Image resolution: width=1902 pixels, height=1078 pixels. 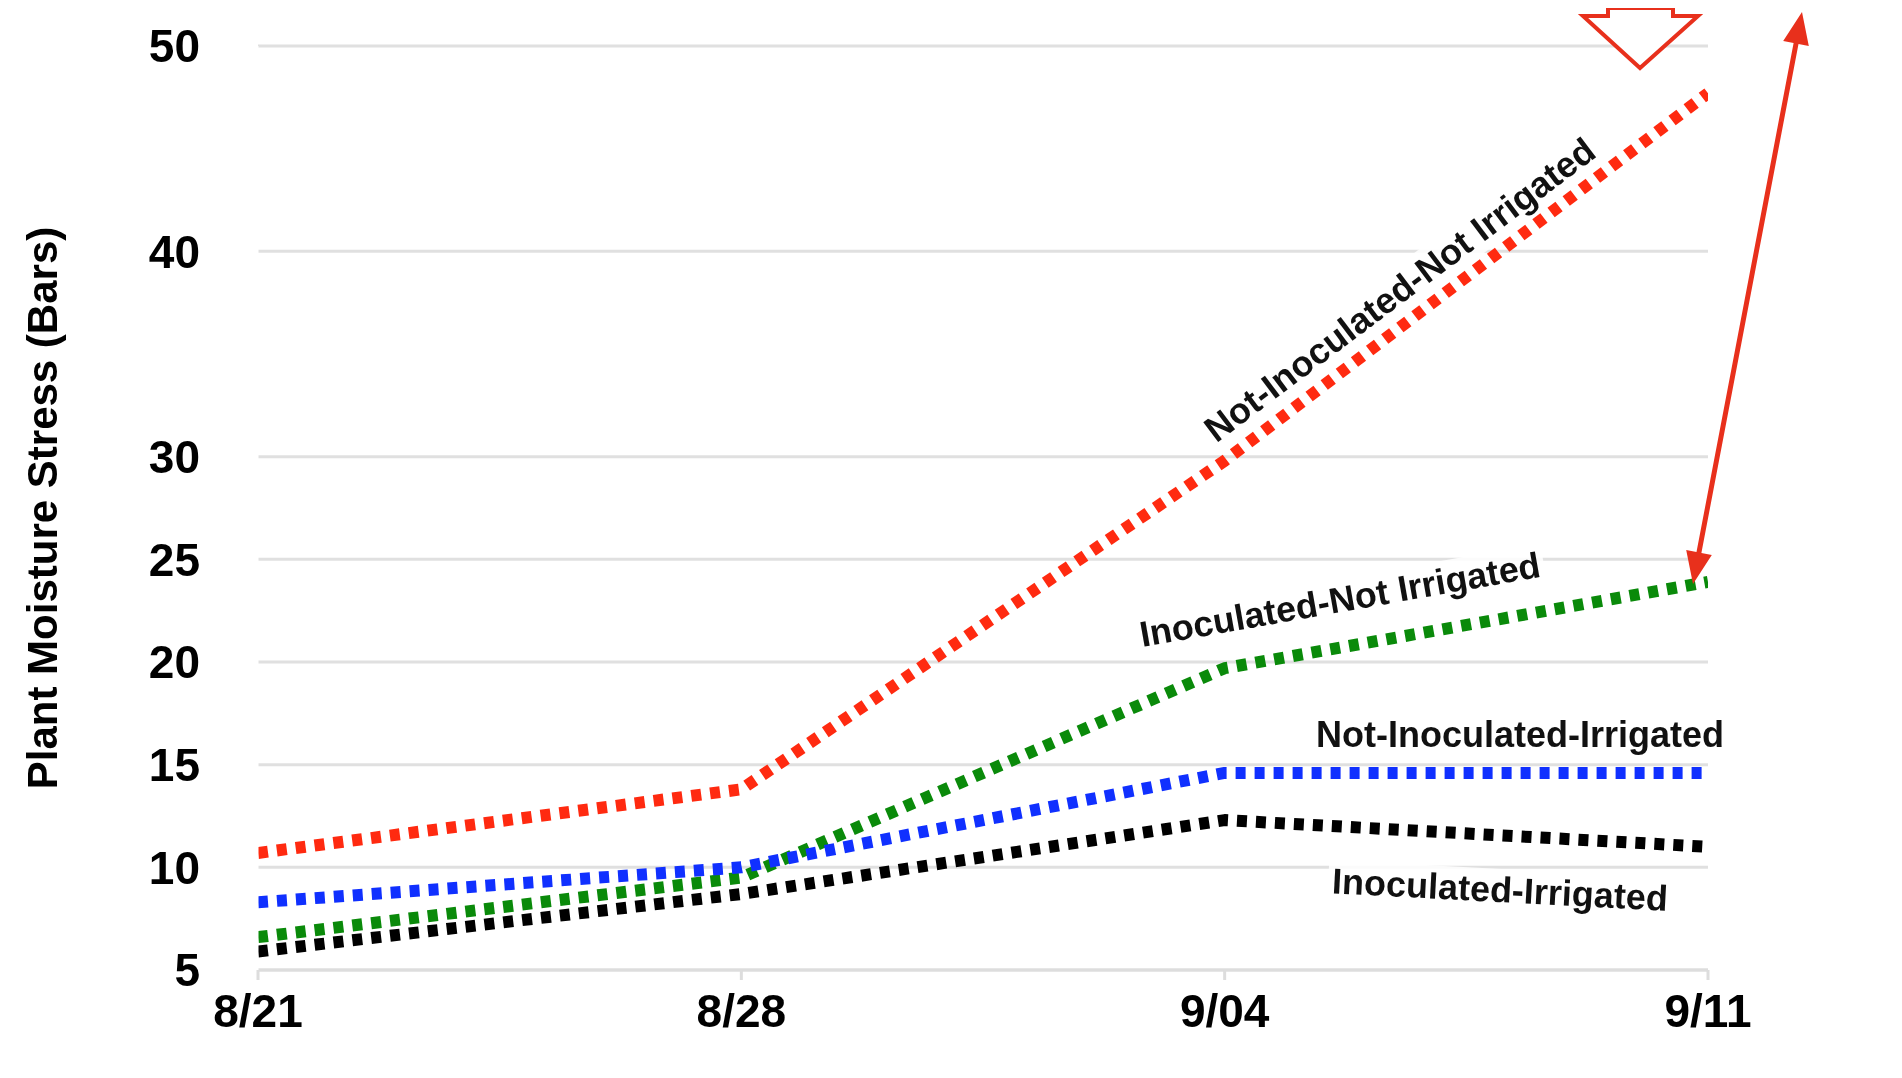 What do you see at coordinates (174, 765) in the screenshot?
I see `y-tick-label: 15` at bounding box center [174, 765].